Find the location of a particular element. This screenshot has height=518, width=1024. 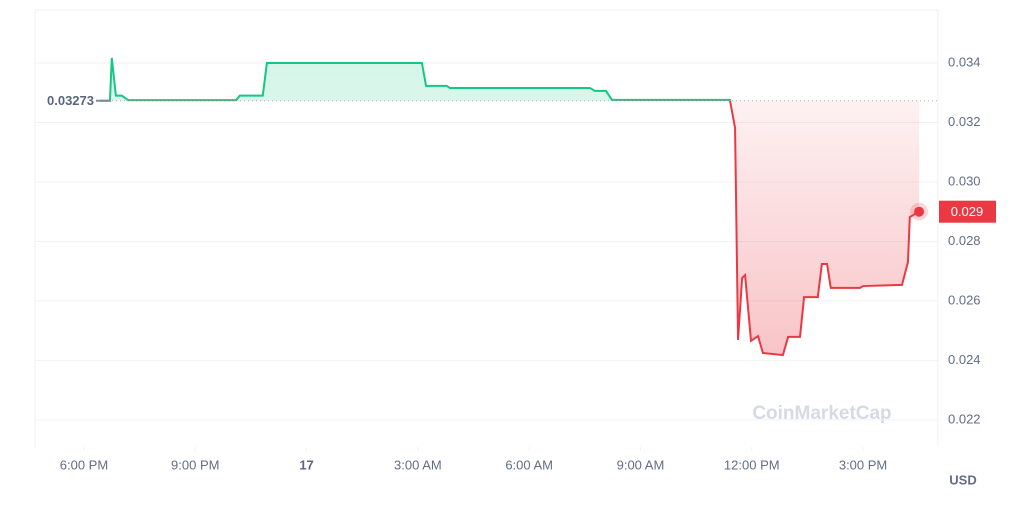

y-tick-label: 0.032 is located at coordinates (964, 121).